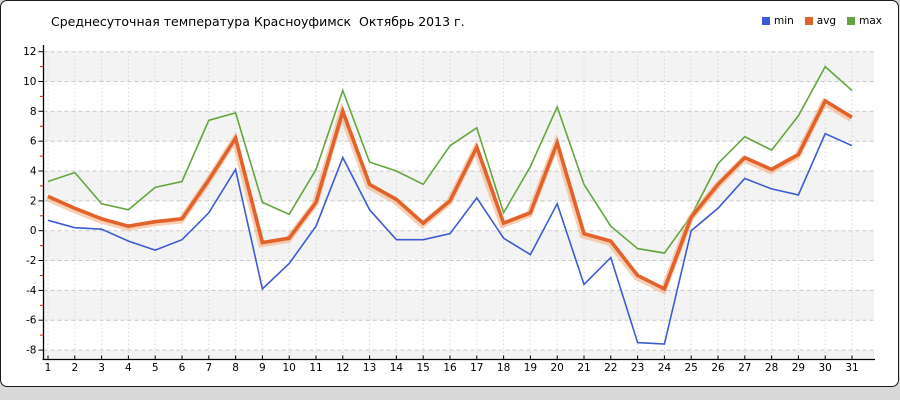 The image size is (900, 400). I want to click on svg-text: -2, so click(31, 261).